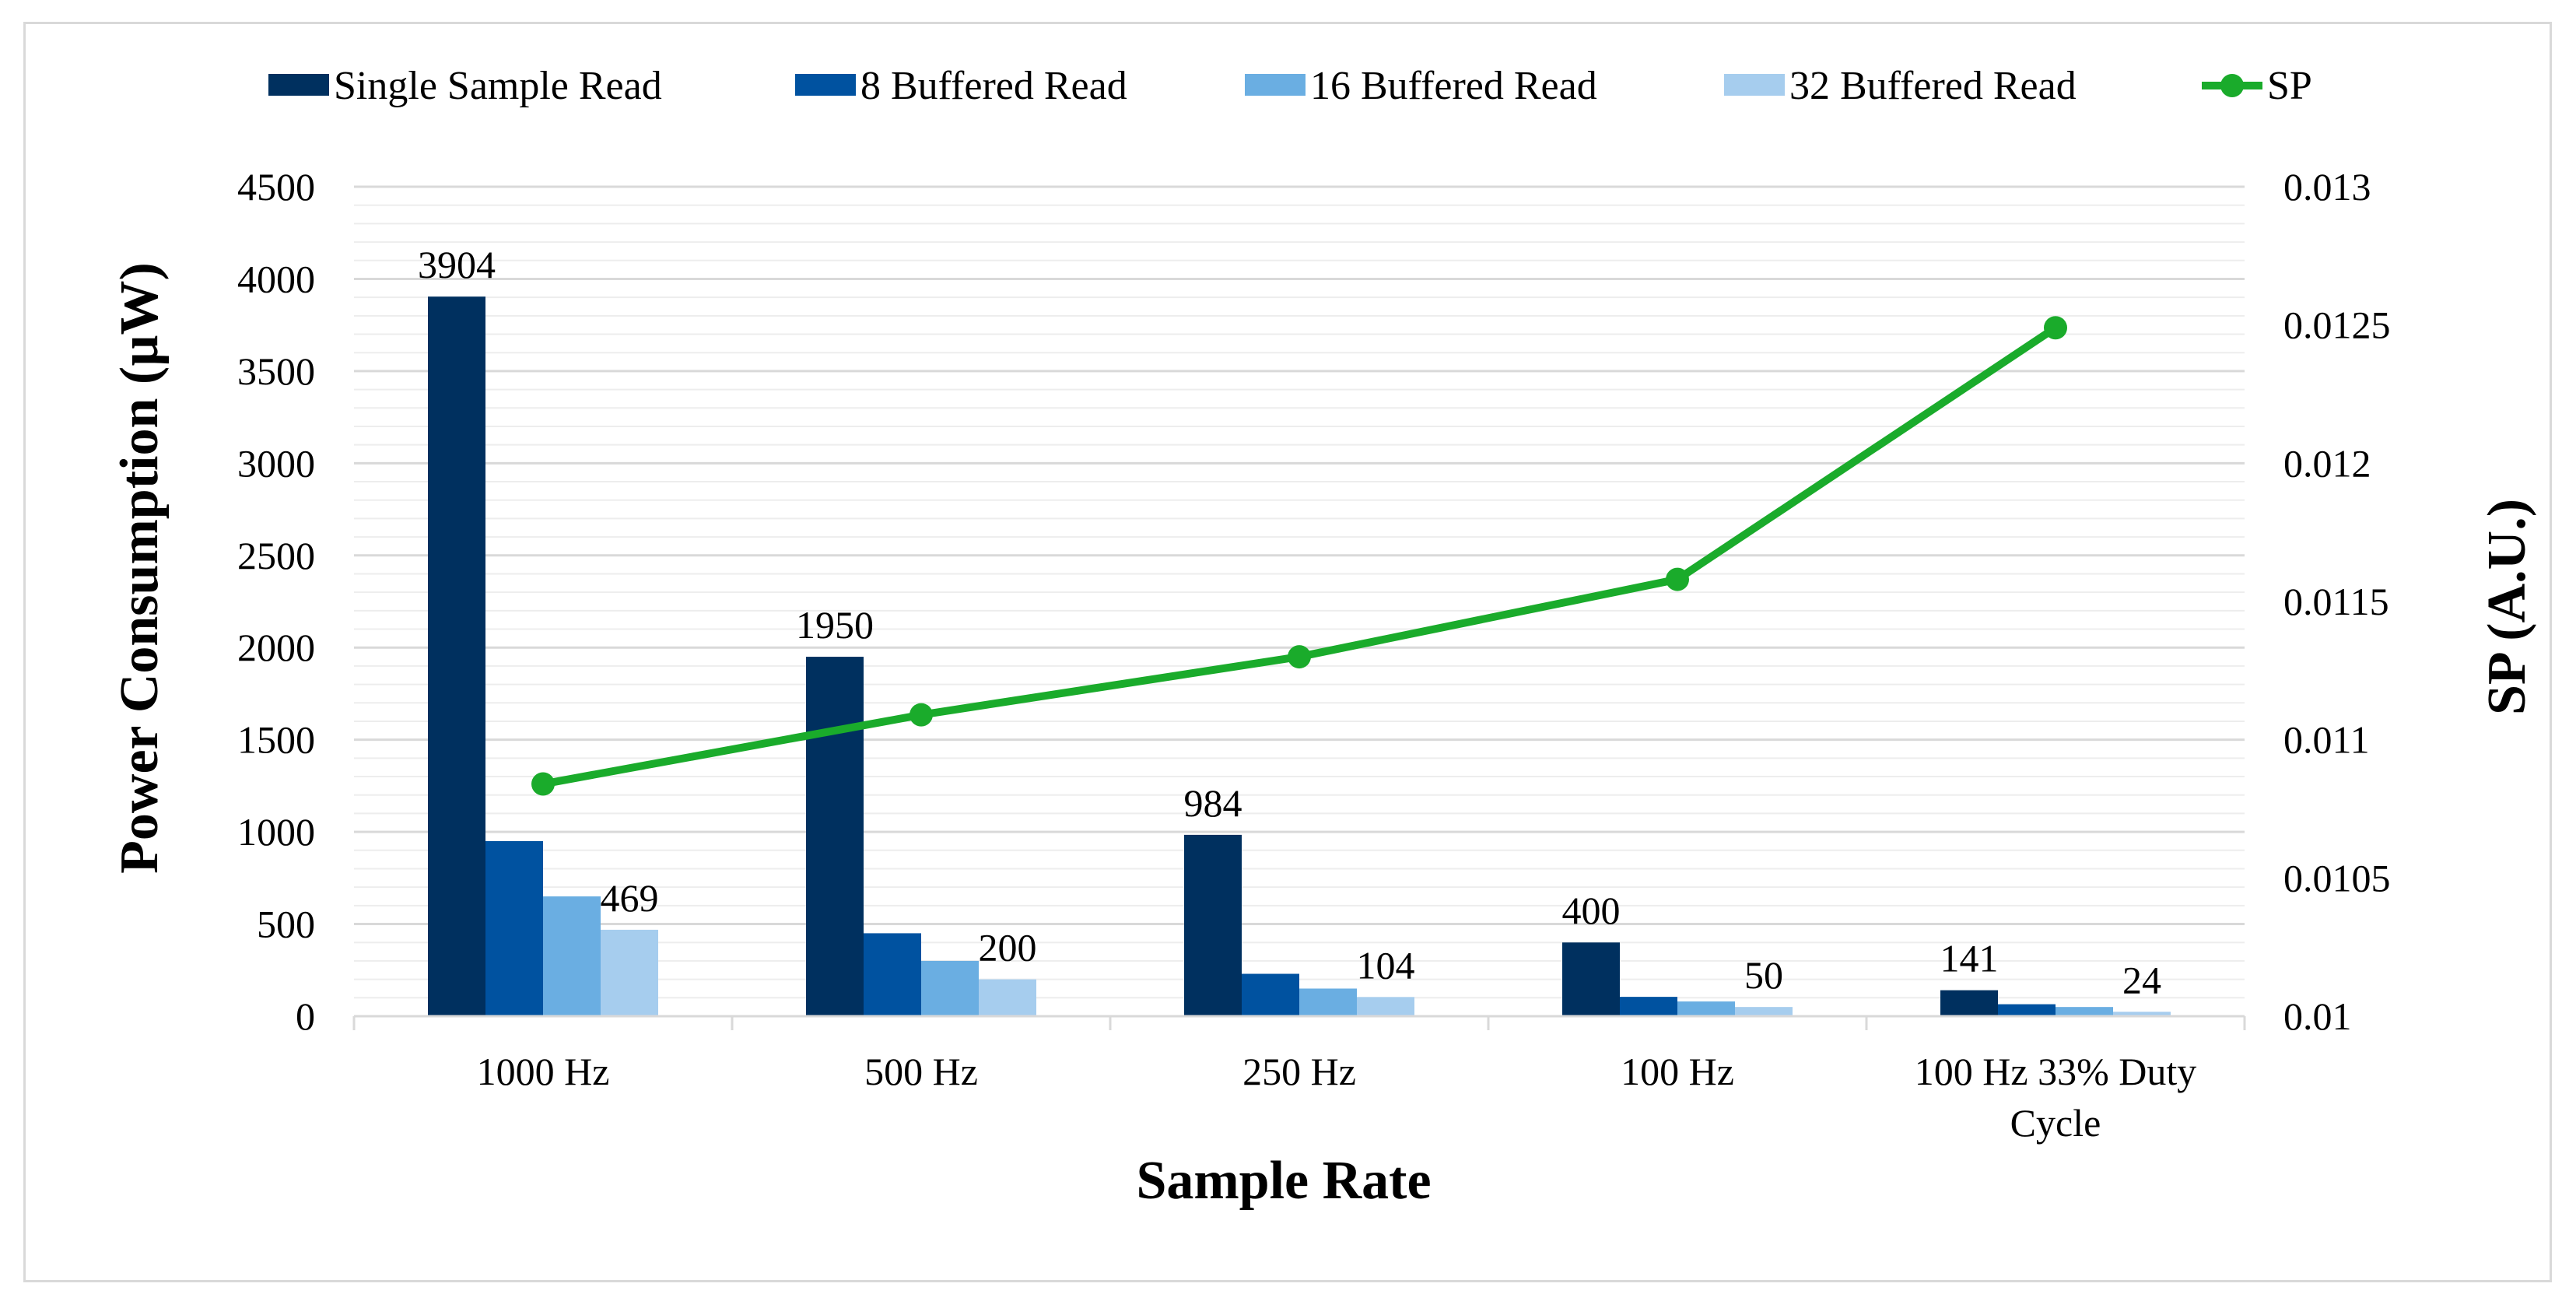 Image resolution: width=2576 pixels, height=1308 pixels. Describe the element at coordinates (2507, 607) in the screenshot. I see `y2-axis-title: SP (A.U.)` at that location.